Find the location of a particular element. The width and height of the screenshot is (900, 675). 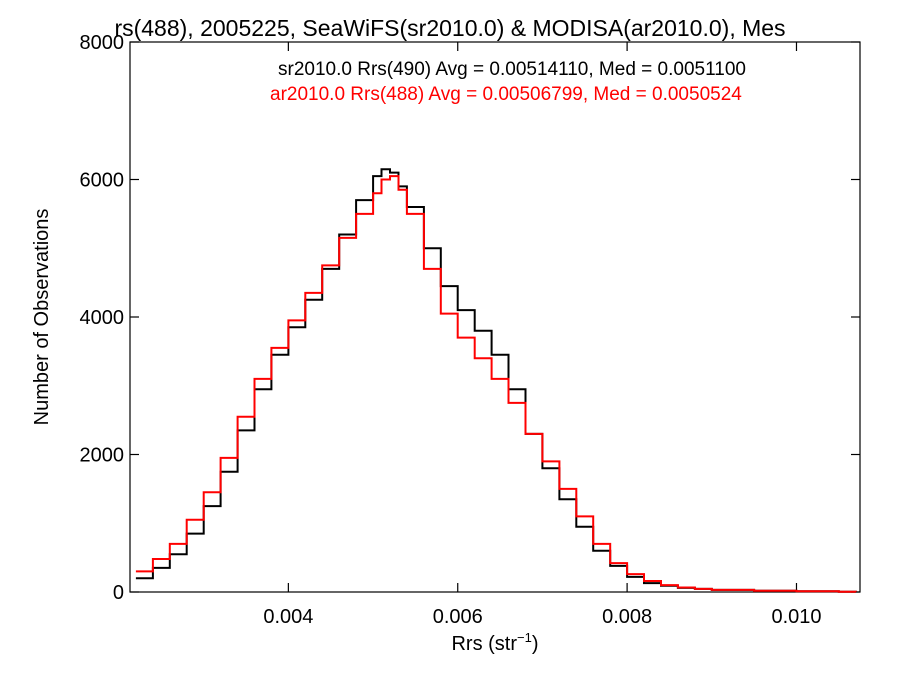

x-axis-label-sup: −1 is located at coordinates (524, 637).